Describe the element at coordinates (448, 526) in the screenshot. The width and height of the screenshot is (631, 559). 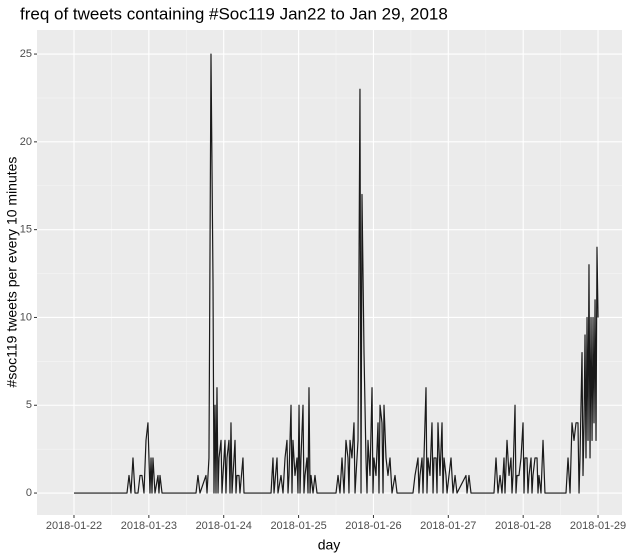
I see `x-tick-label: 2018-01-27` at that location.